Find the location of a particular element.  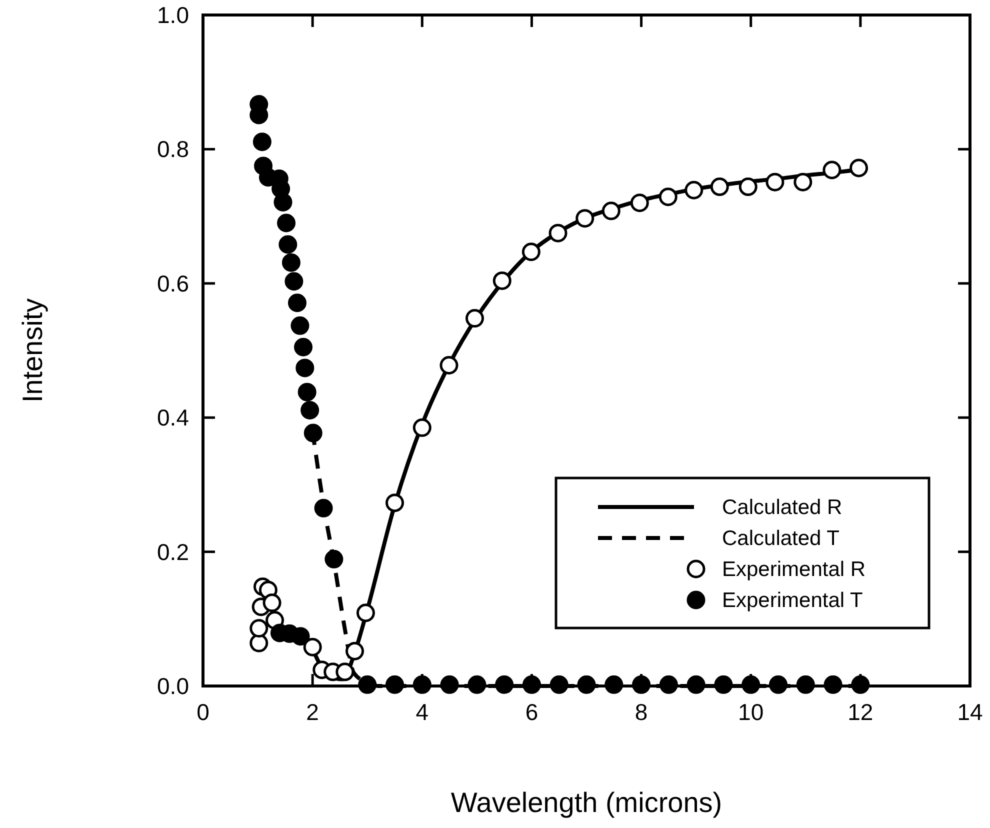

y-tick-label: 0.4 is located at coordinates (173, 417).